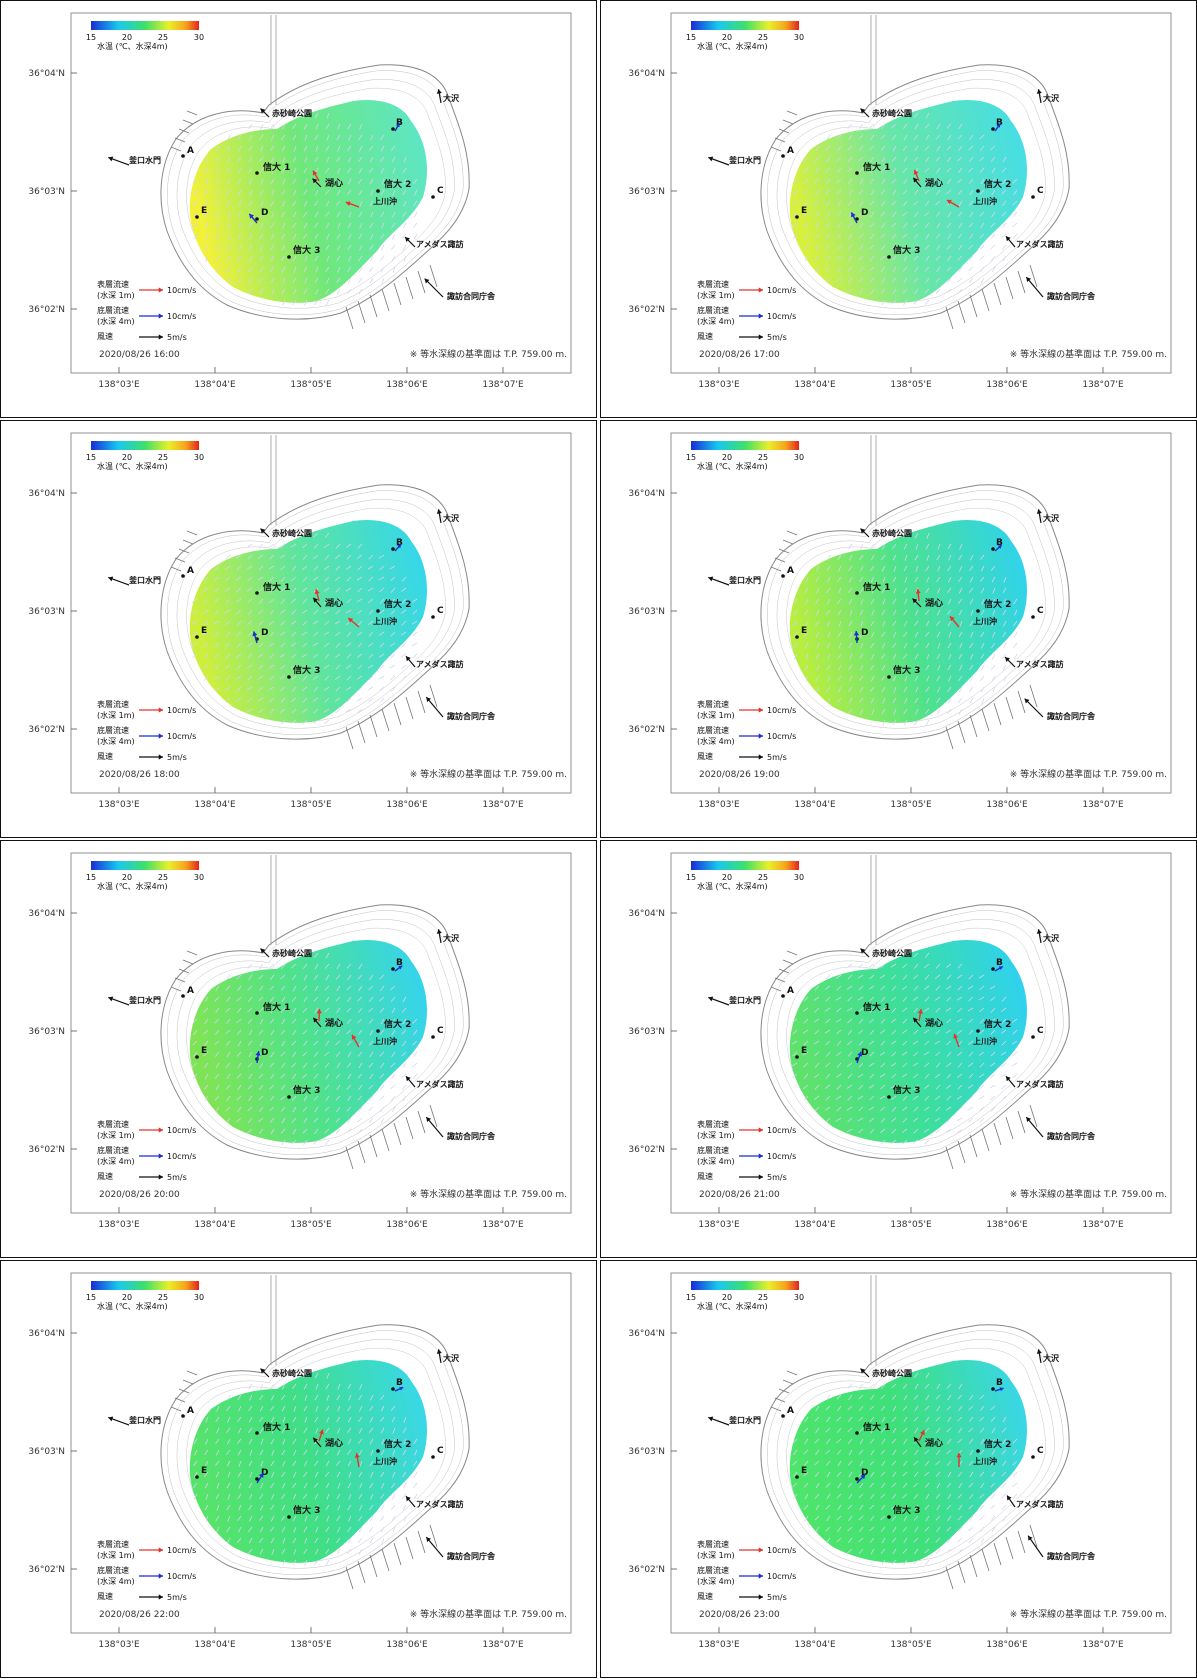 The image size is (1197, 1679). Describe the element at coordinates (739, 1615) in the screenshot. I see `timestamp: 2020/08/26 23:00` at that location.